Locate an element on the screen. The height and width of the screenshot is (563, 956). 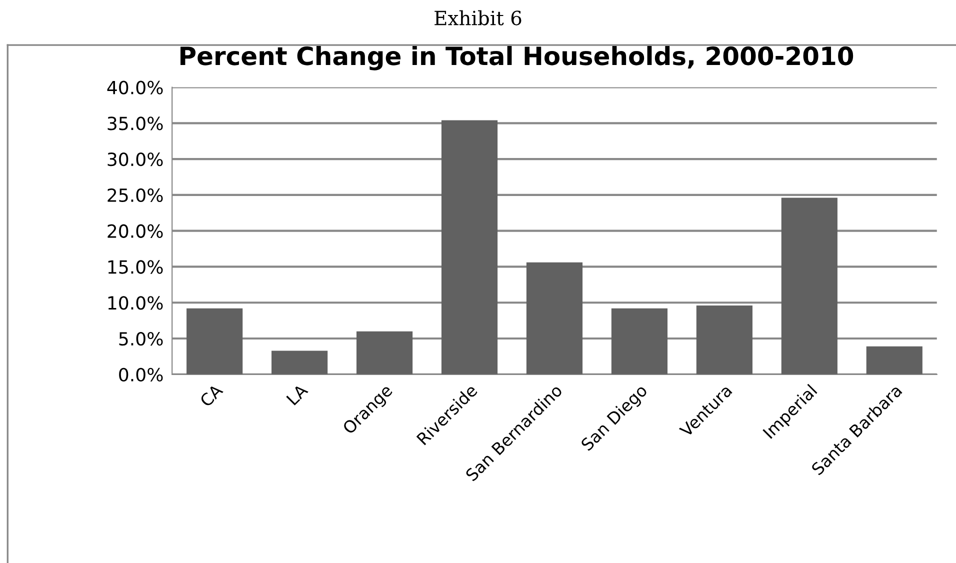
text: Exhibit 6 is located at coordinates (478, 18).